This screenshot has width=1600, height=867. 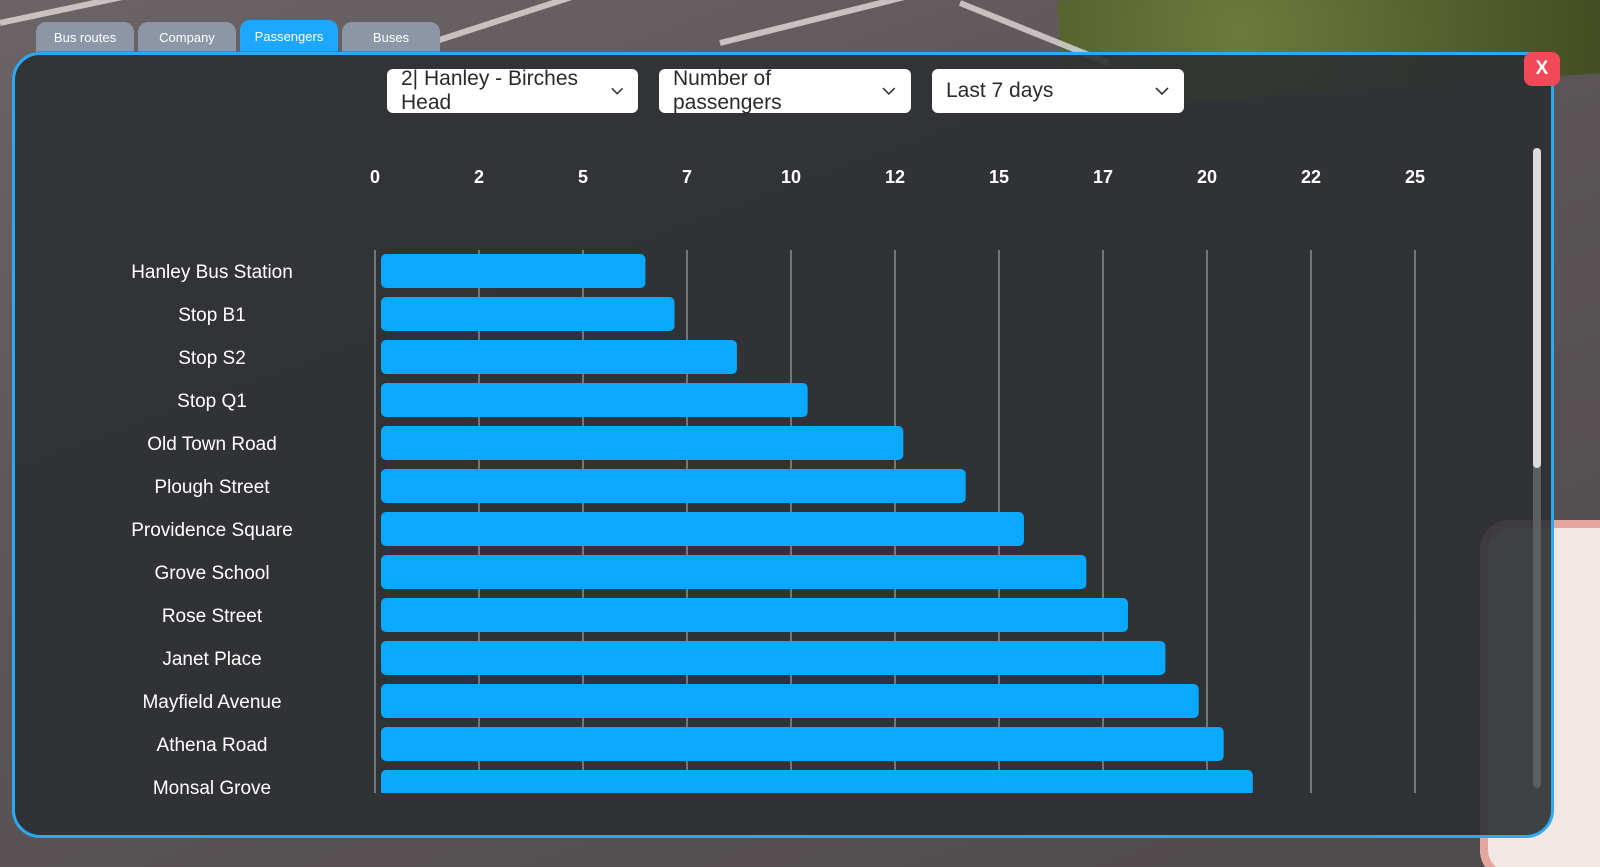 I want to click on chart-scrollbar-track, so click(x=1537, y=468).